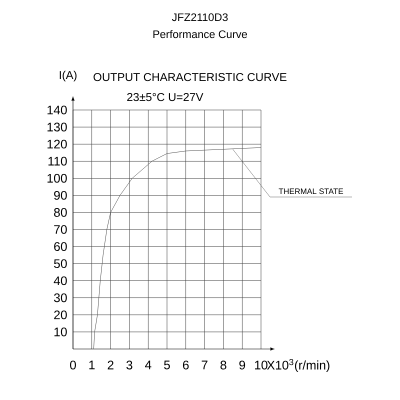 This screenshot has width=400, height=400. Describe the element at coordinates (60, 281) in the screenshot. I see `y-tick-label: 40` at that location.